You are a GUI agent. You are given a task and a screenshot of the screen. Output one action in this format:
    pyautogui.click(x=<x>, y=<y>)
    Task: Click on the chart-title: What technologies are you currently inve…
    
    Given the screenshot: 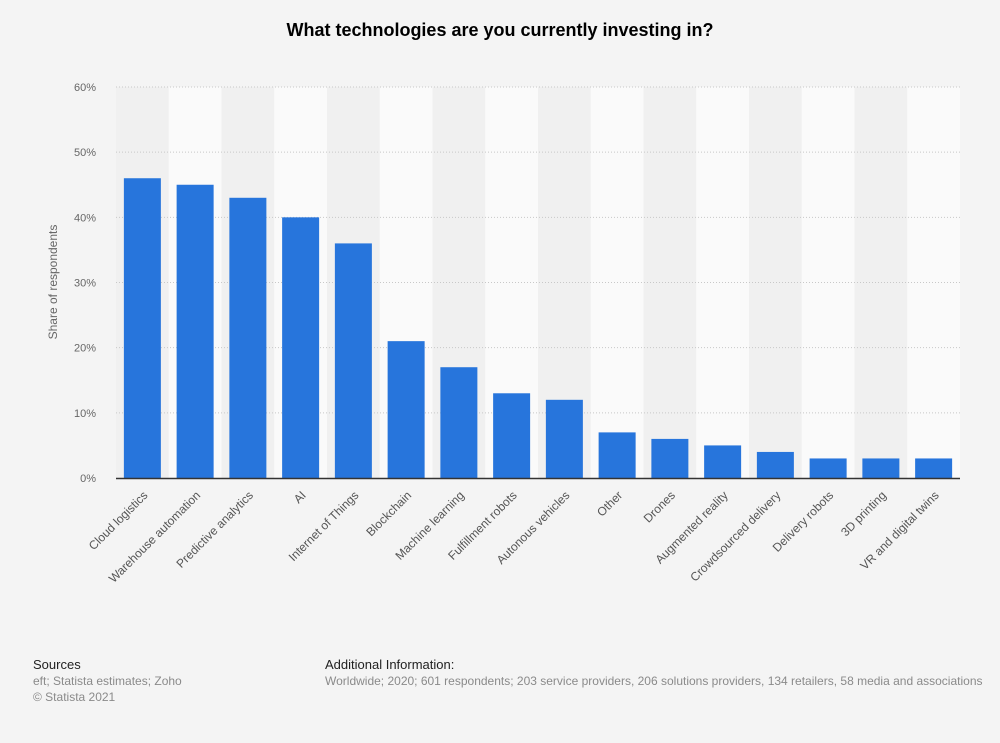 What is the action you would take?
    pyautogui.click(x=500, y=30)
    